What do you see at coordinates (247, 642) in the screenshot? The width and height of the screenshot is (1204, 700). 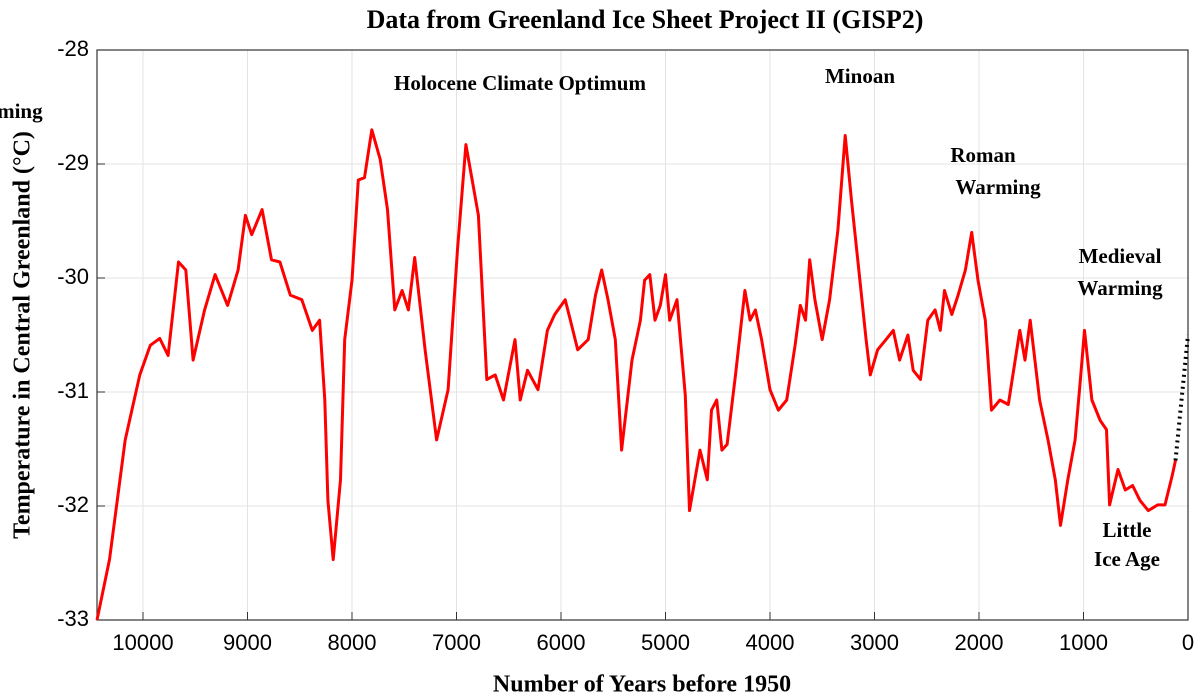 I see `x-tick-label: 9000` at bounding box center [247, 642].